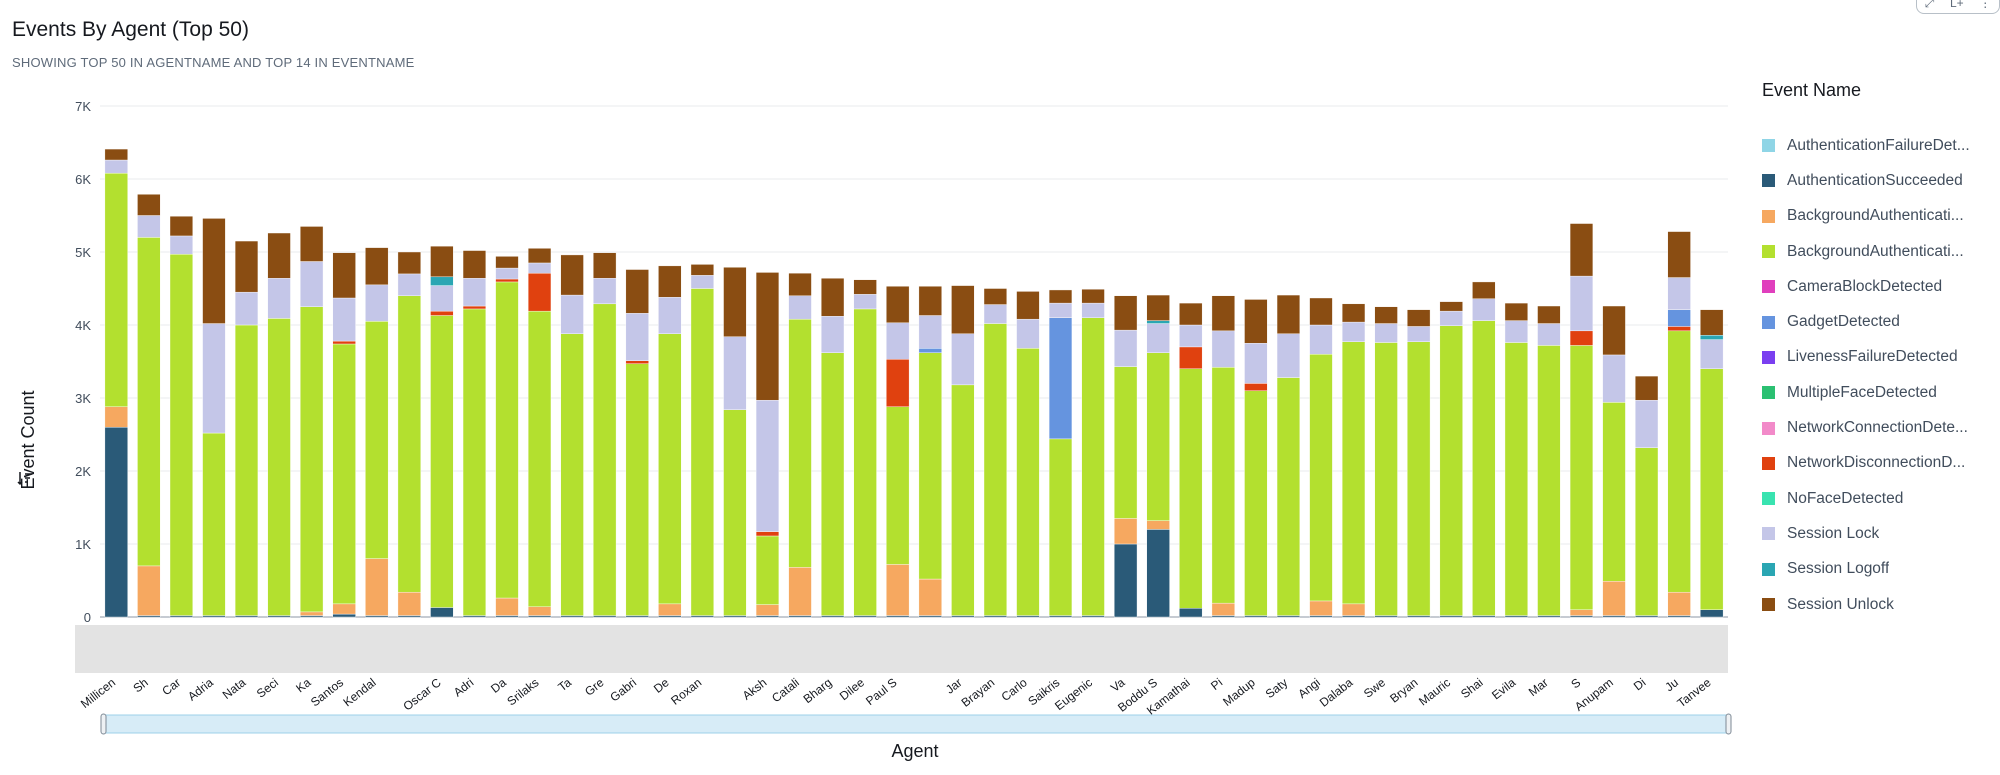 Image resolution: width=2000 pixels, height=775 pixels. Describe the element at coordinates (1880, 180) in the screenshot. I see `legend-item: AuthenticationSucceeded` at that location.